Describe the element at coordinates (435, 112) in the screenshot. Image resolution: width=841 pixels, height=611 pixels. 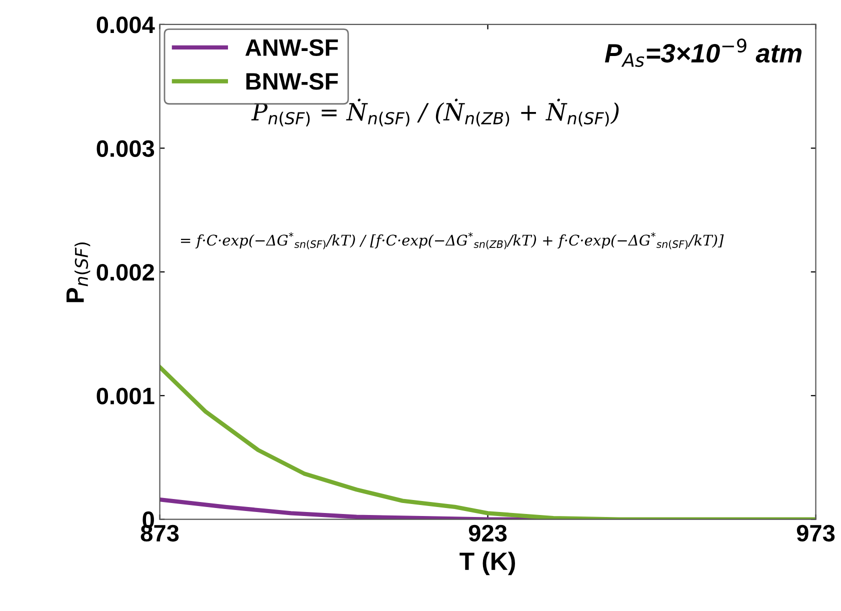
I see `text: P$_{n(SF)}$ = Ṅ$_{n(SF)}$ / (Ṅ$_{n(ZB)}$ + Ṅ$_{n(SF)}$)` at that location.